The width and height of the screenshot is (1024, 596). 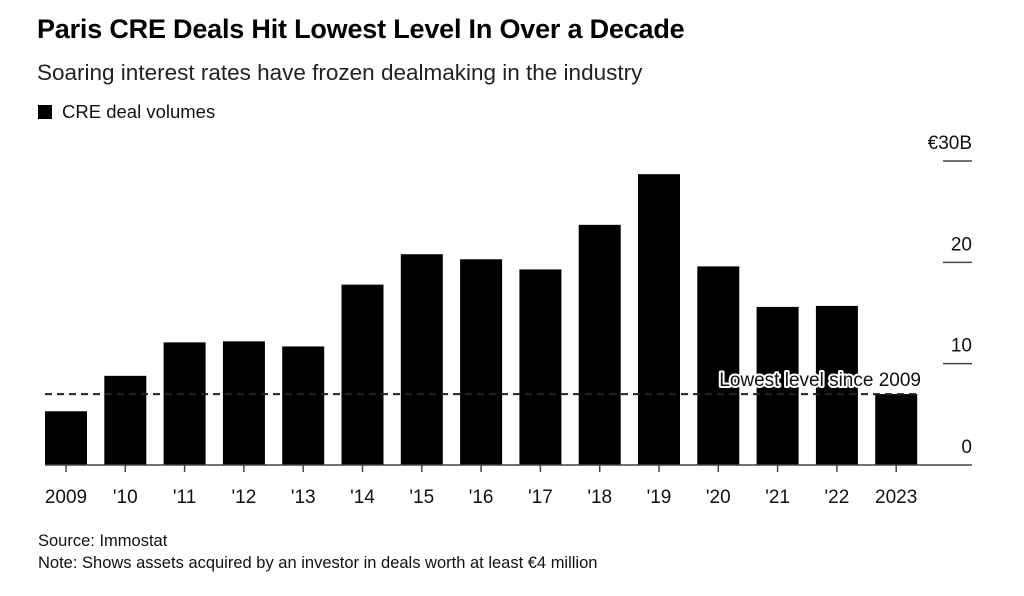 I want to click on x-tick-label: '14, so click(x=362, y=497).